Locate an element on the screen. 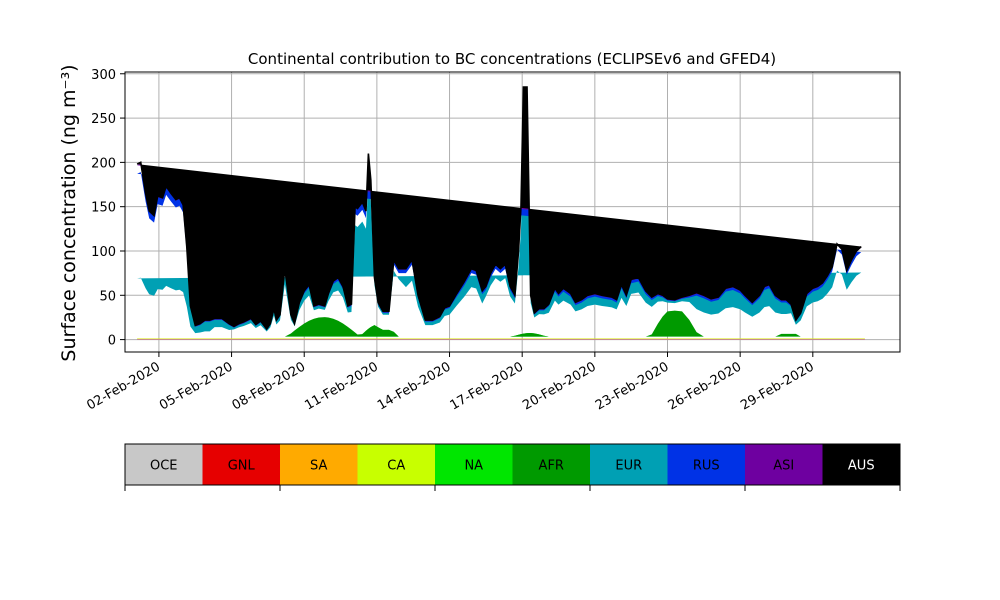  series-area-afr is located at coordinates (499, 323).